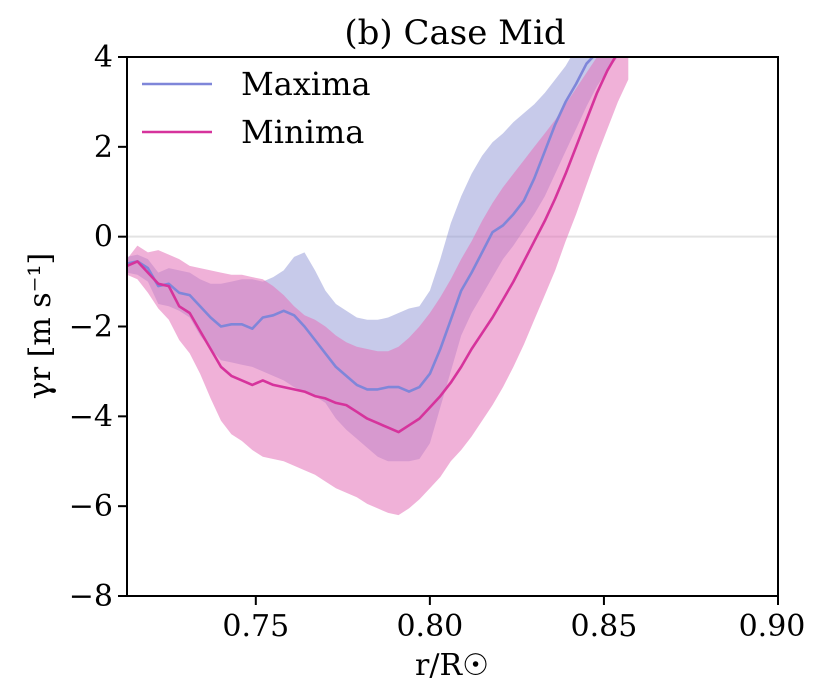 The image size is (830, 697). I want to click on legend: Maxima Minima, so click(256, 108).